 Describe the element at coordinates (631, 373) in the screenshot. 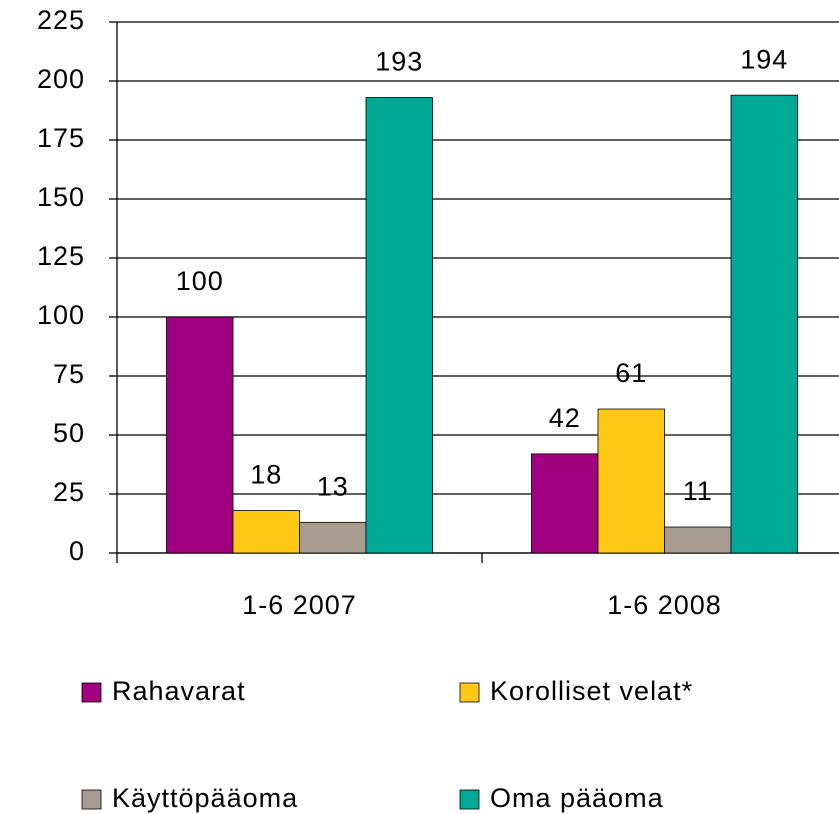

I see `data-label: 61` at that location.